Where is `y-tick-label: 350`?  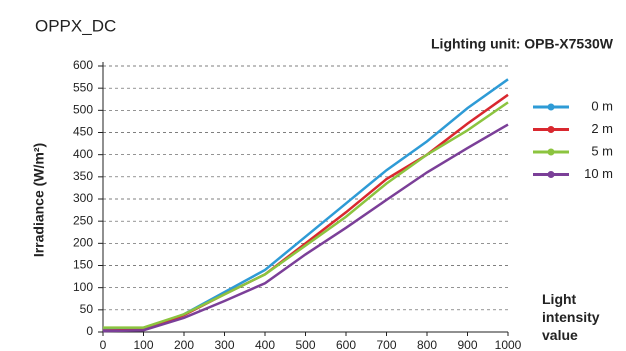
y-tick-label: 350 is located at coordinates (83, 176).